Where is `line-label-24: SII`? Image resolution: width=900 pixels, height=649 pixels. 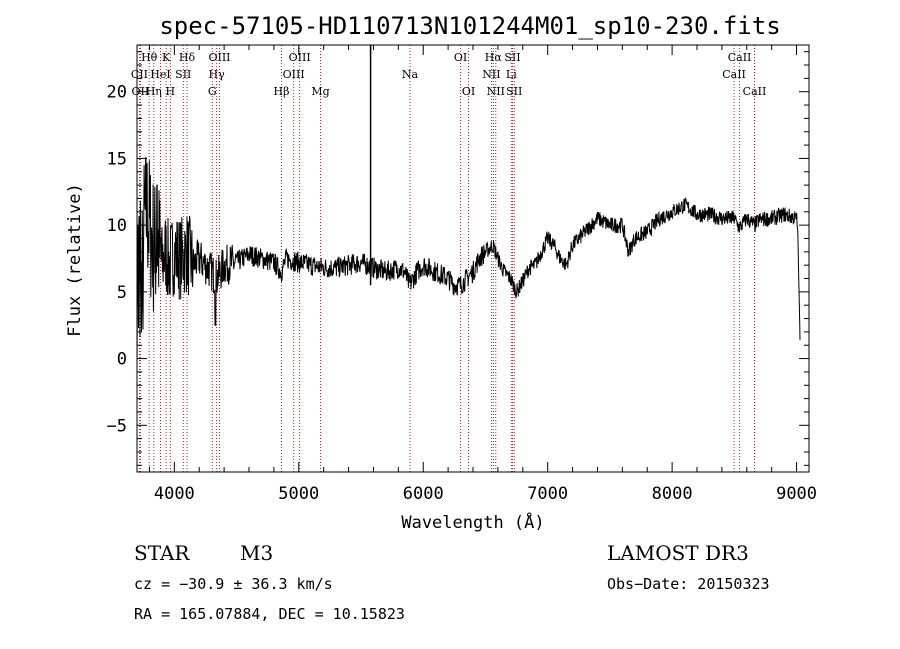
line-label-24: SII is located at coordinates (514, 91).